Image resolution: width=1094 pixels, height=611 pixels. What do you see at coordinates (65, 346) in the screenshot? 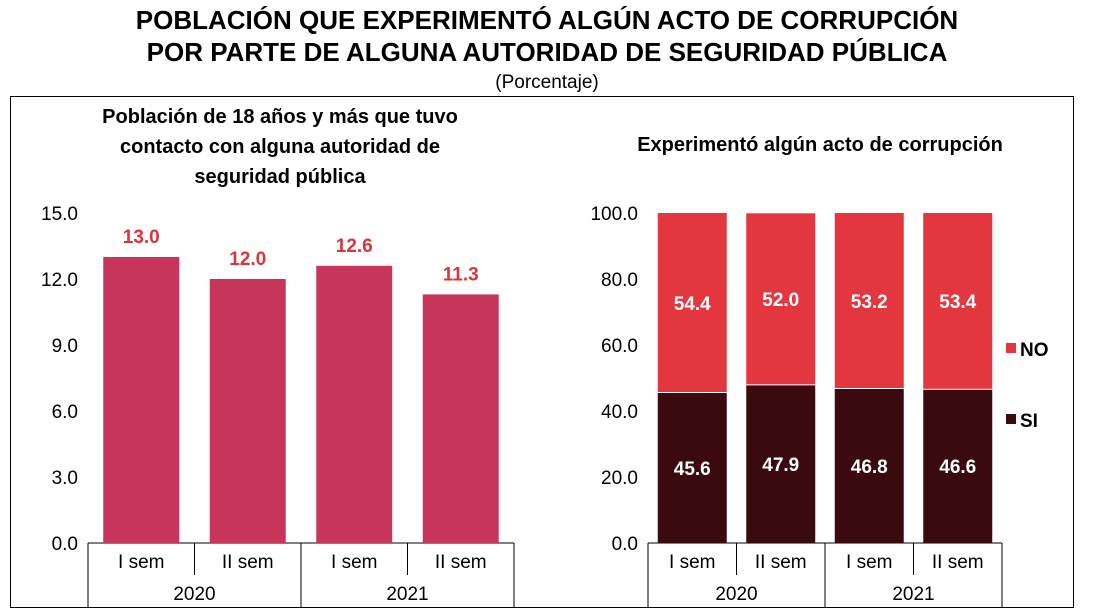
I see `left-chart-y-tick-label: 9.0` at bounding box center [65, 346].